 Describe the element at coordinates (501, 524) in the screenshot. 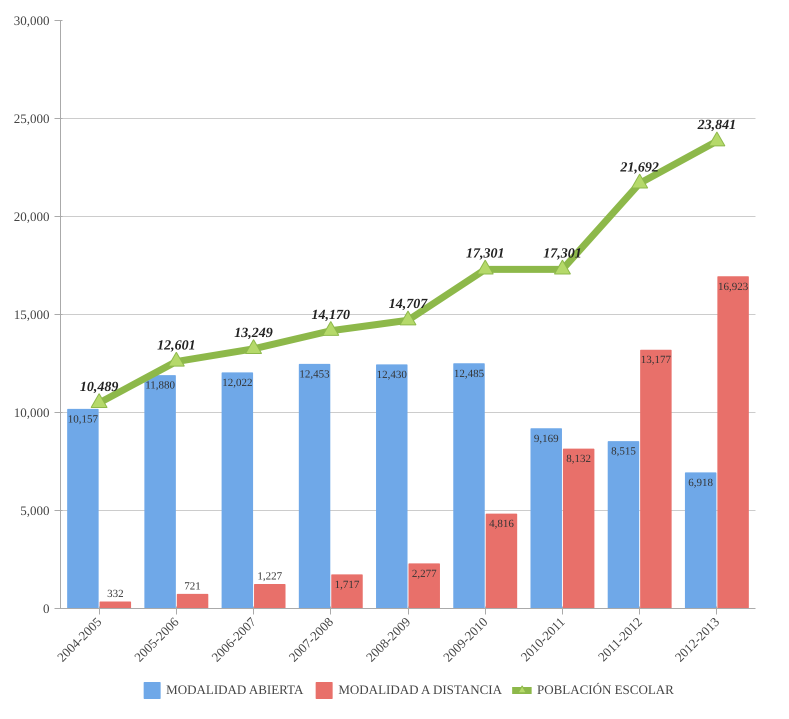

I see `data-label: 4,816` at that location.